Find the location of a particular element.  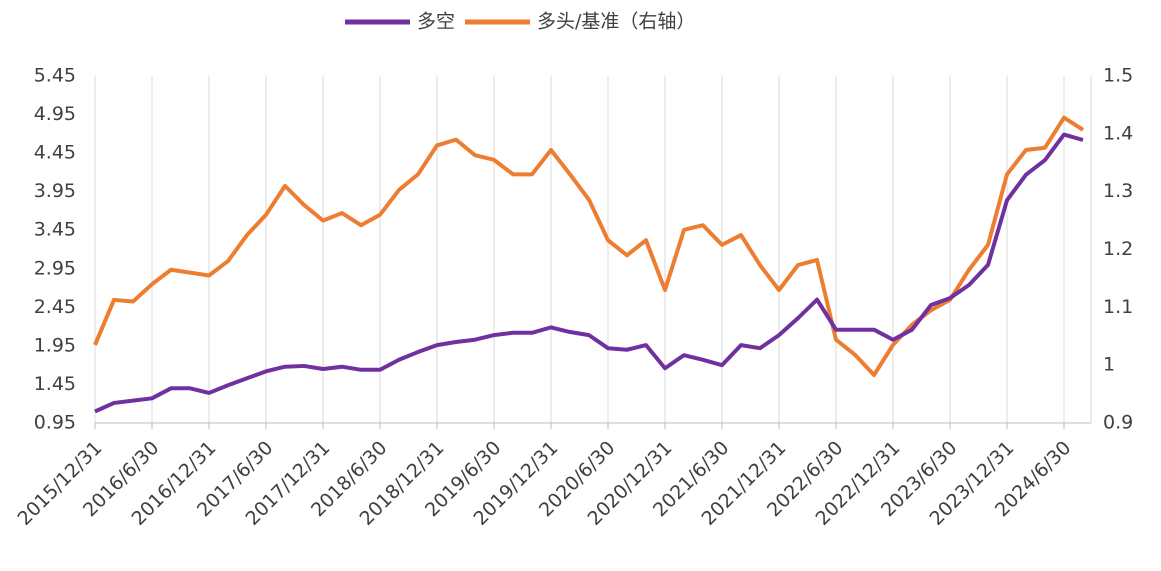

y-tick-label: 4.95 is located at coordinates (55, 114).